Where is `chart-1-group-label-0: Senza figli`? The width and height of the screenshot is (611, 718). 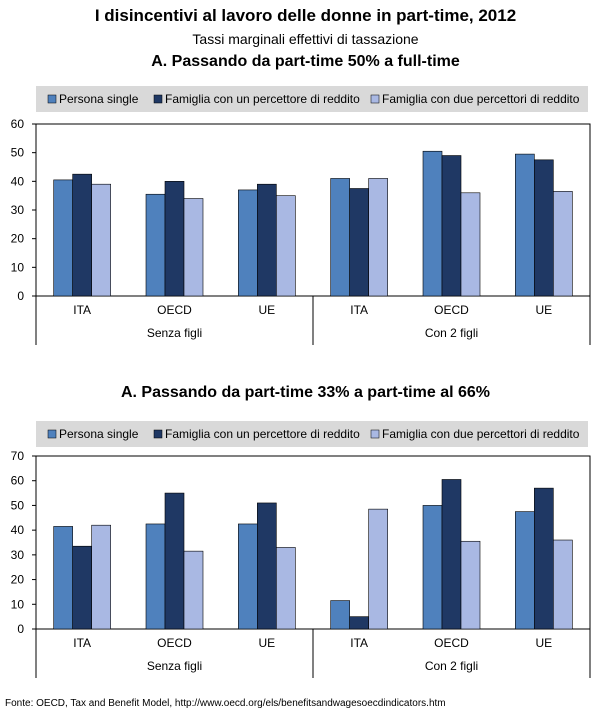
chart-1-group-label-0: Senza figli is located at coordinates (174, 666).